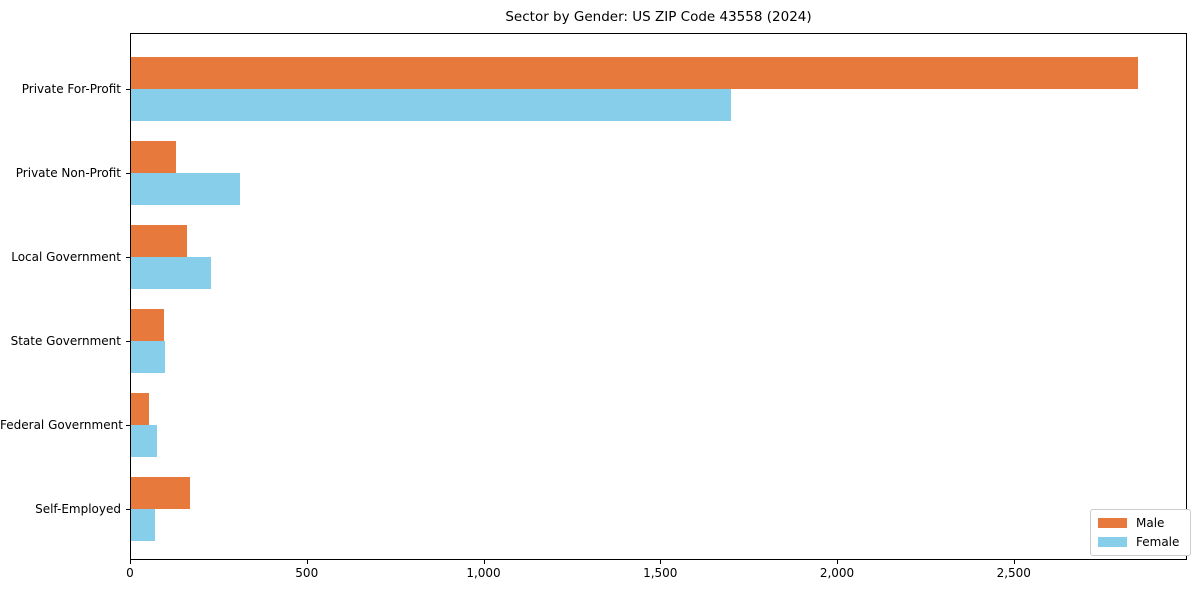 The height and width of the screenshot is (600, 1200). I want to click on legend-label-male: Male, so click(1150, 523).